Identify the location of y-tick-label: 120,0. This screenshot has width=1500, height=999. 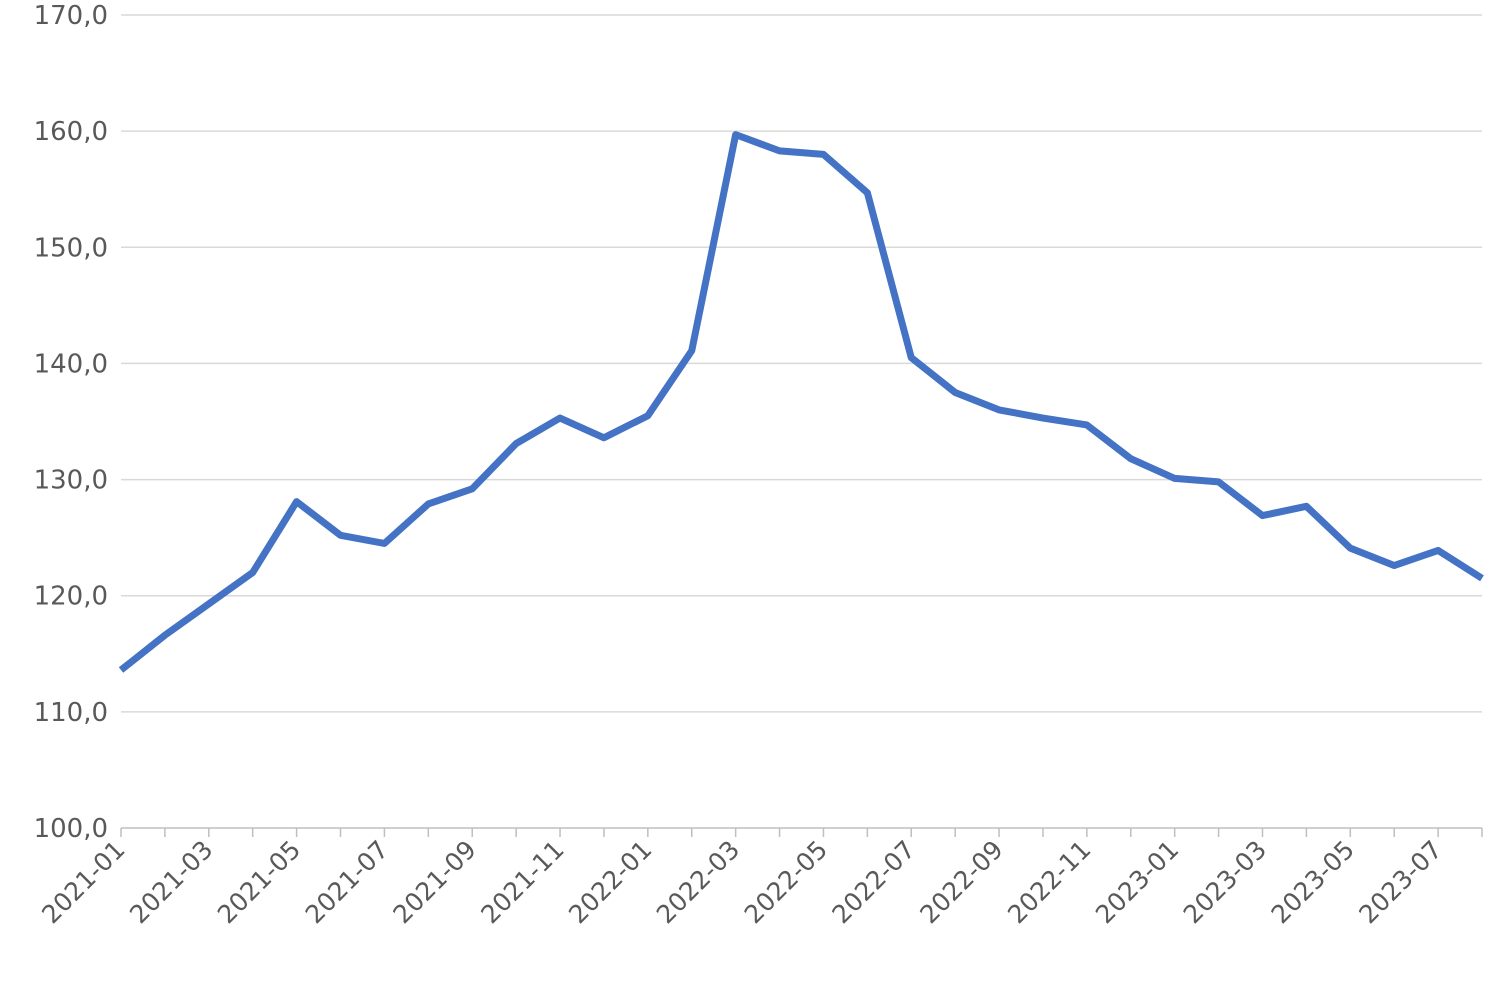
(71, 597).